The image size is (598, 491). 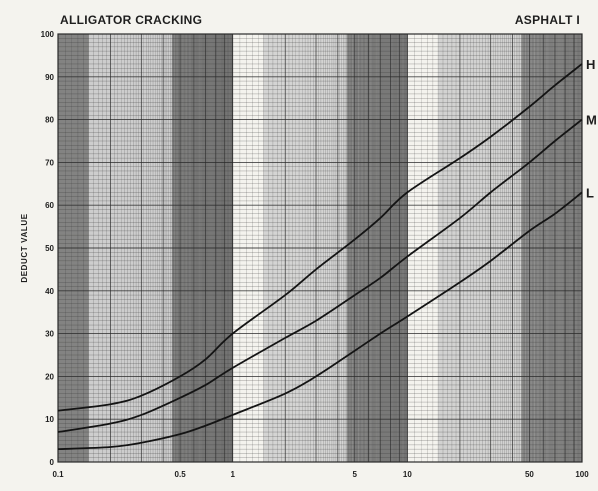 What do you see at coordinates (52, 462) in the screenshot?
I see `y-tick-label: 0` at bounding box center [52, 462].